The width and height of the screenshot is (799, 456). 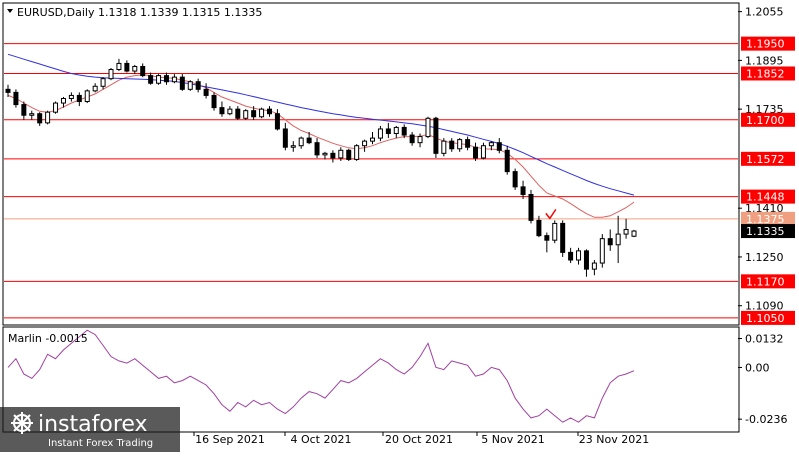 I want to click on price-tick-label: 1.2055, so click(x=764, y=12).